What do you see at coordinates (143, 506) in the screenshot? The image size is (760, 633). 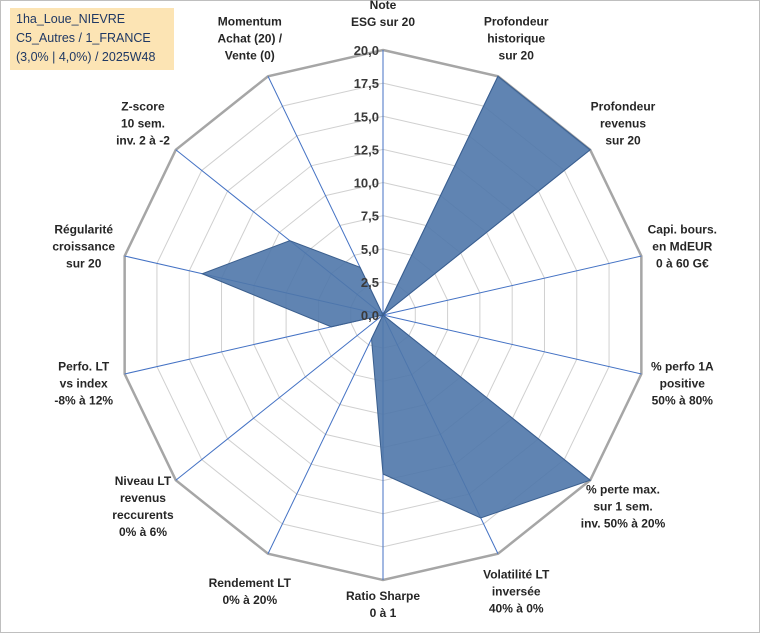 I see `axis-label: Niveau LT revenus reccurents 0% à 6%` at bounding box center [143, 506].